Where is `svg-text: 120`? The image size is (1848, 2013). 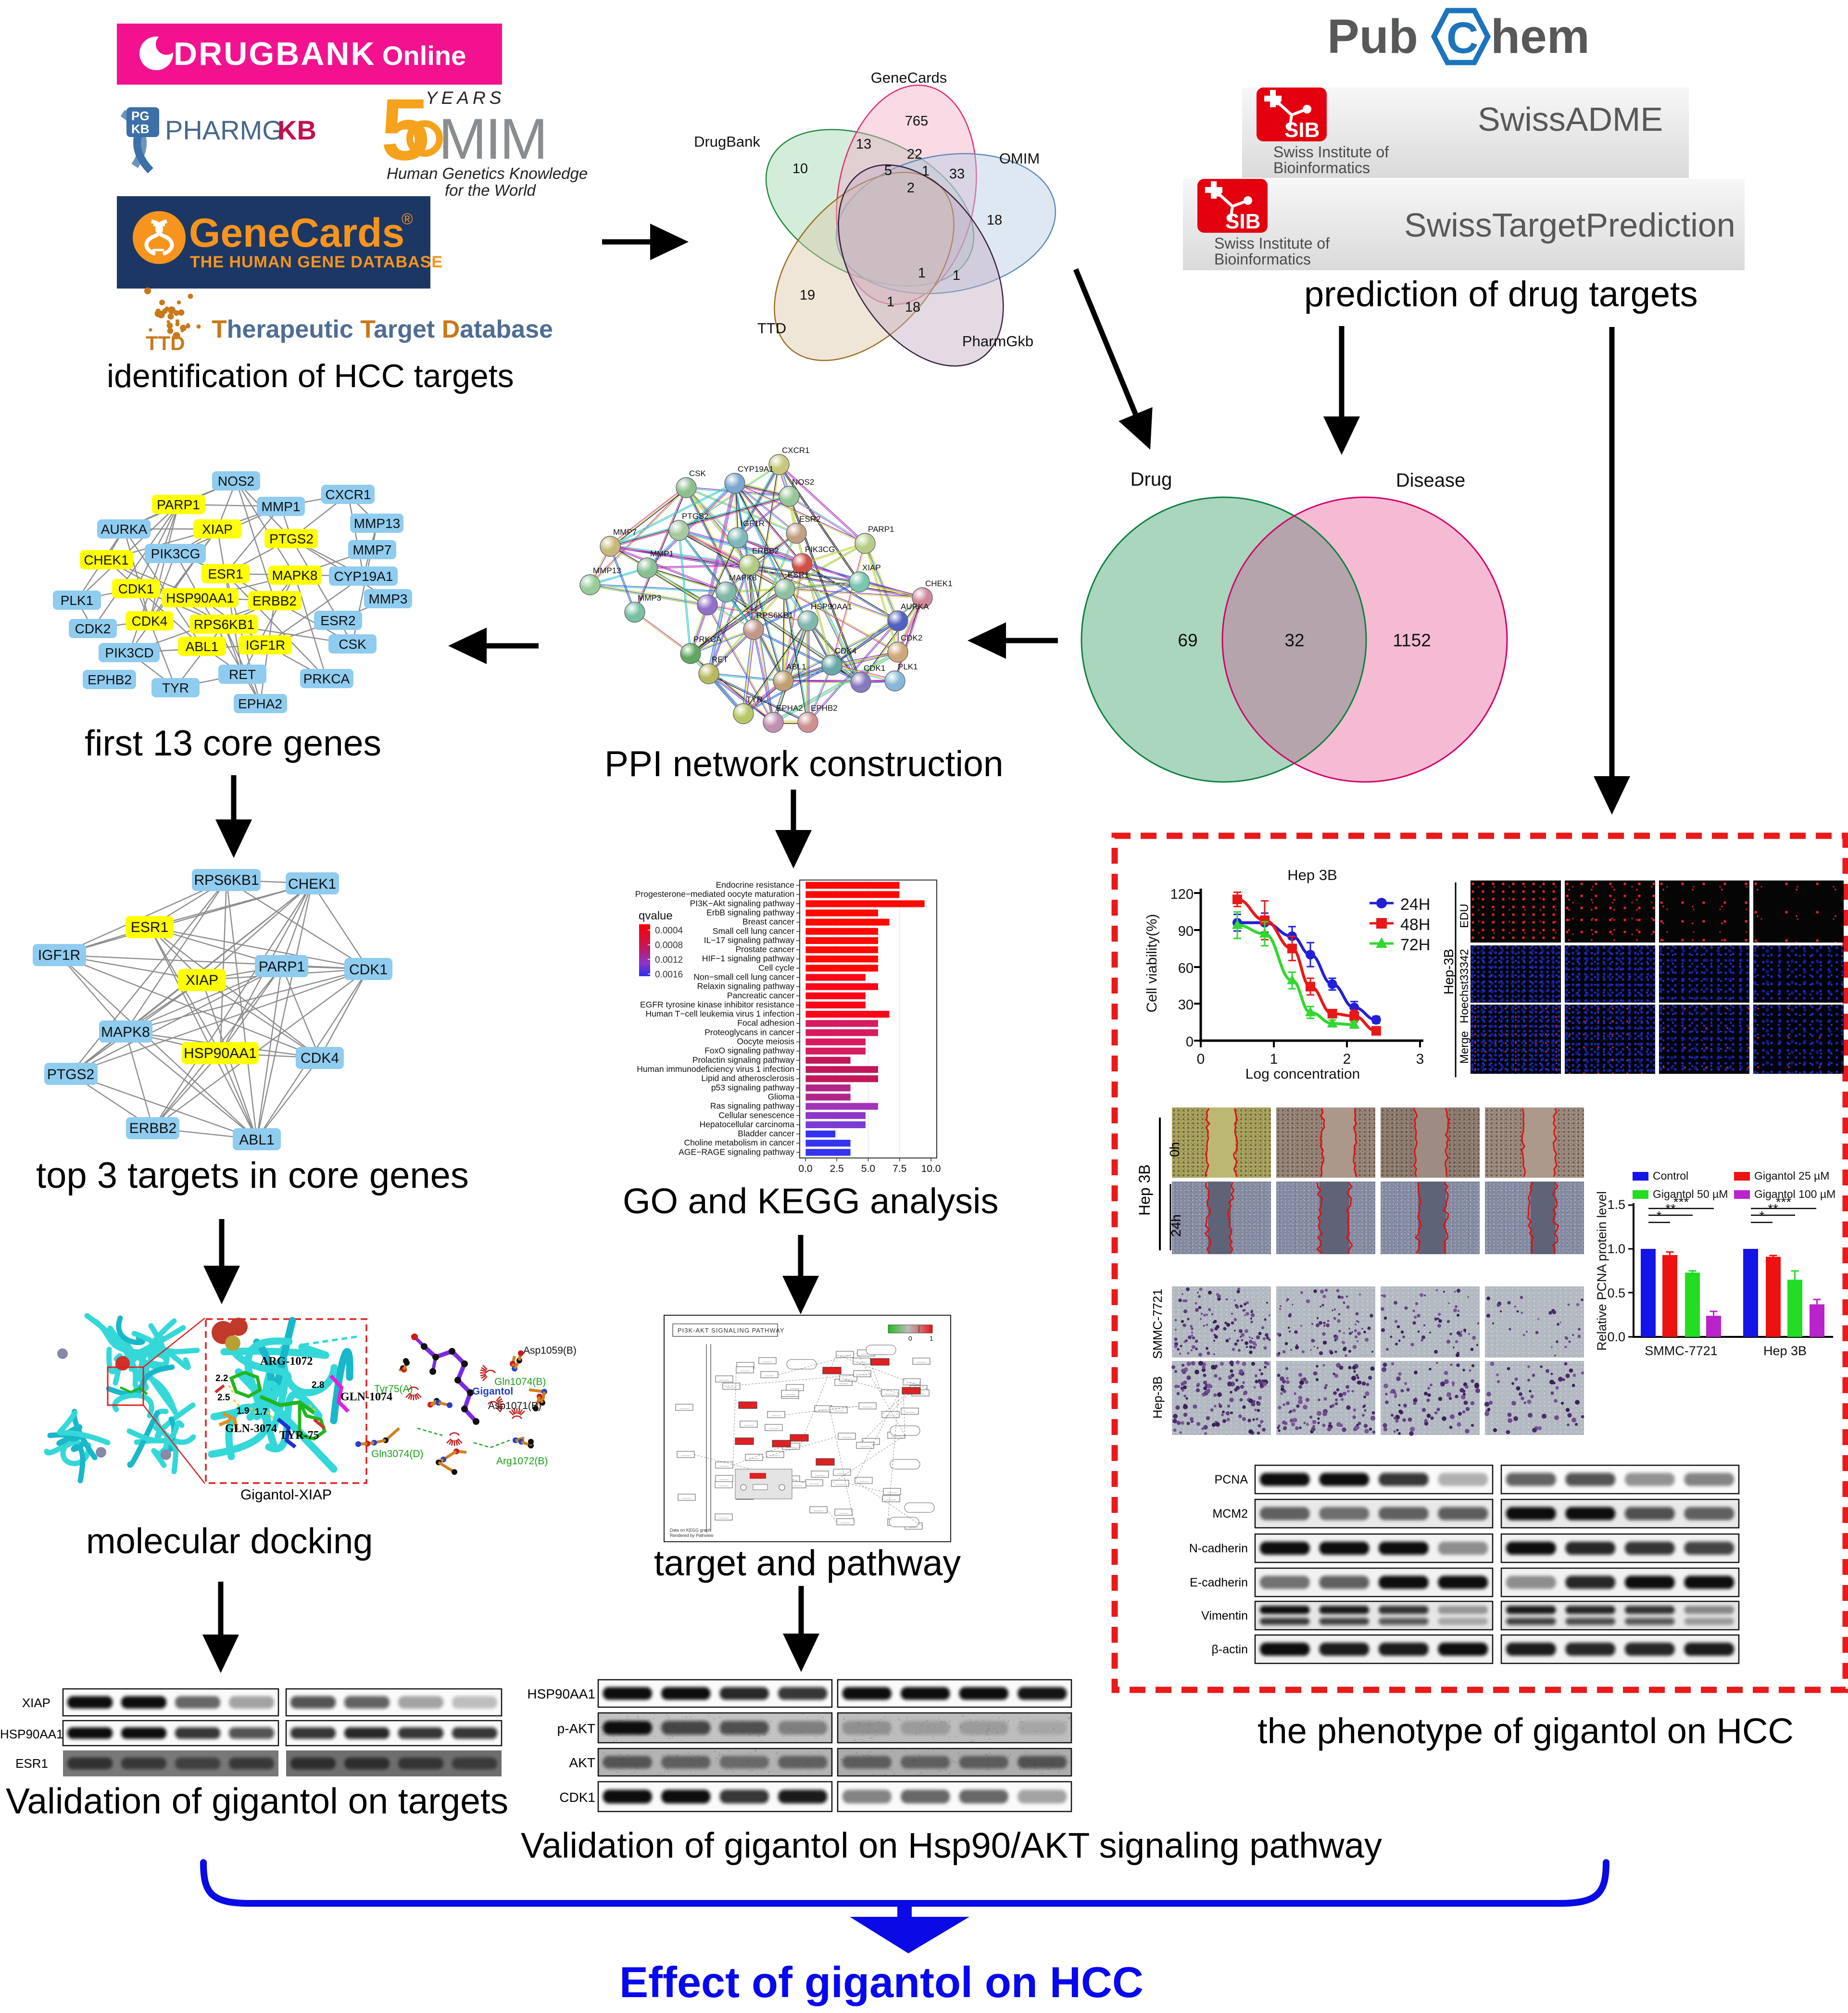
svg-text: 120 is located at coordinates (1182, 894).